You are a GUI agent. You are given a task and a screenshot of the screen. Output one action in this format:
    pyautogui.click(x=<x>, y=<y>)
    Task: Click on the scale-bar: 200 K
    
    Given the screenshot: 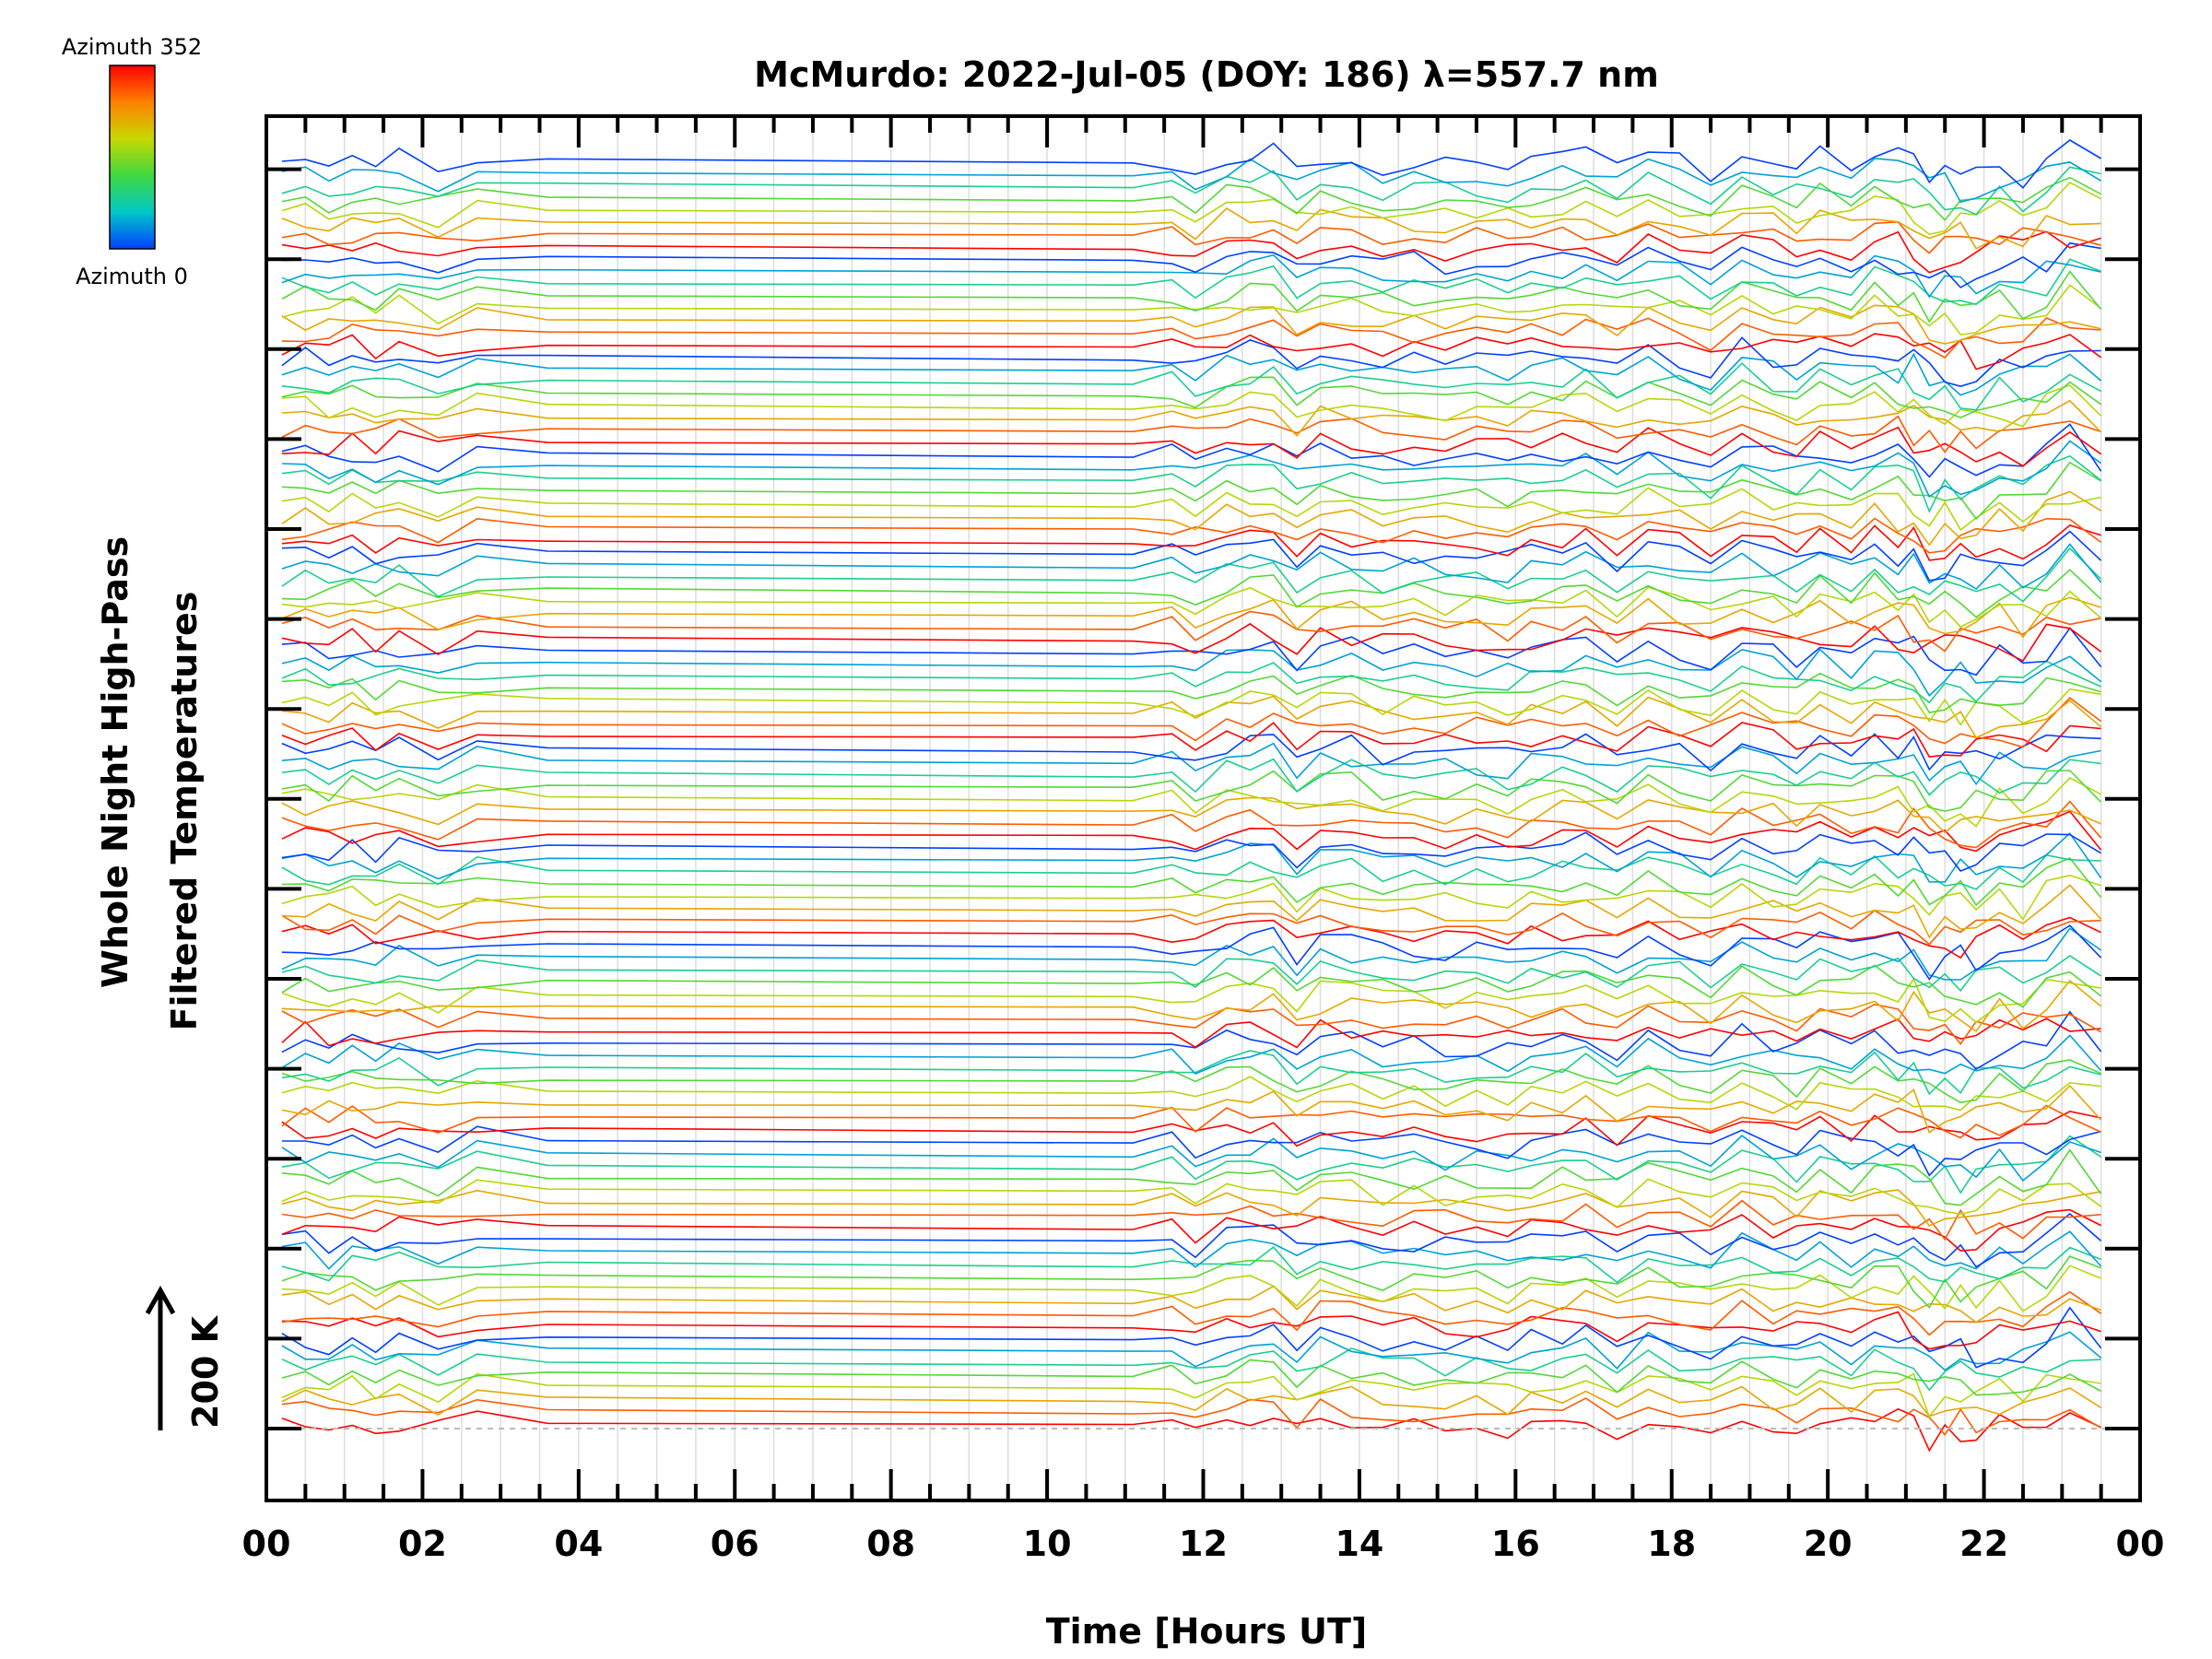 What is the action you would take?
    pyautogui.click(x=185, y=1357)
    